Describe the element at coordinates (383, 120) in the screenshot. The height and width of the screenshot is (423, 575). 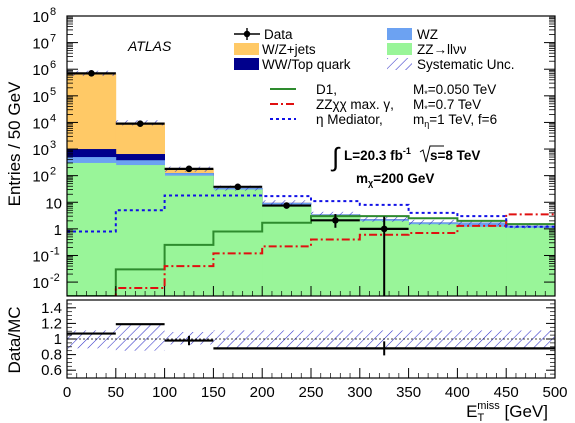
I see `legend-item-eta: η Mediator, mη=1 TeV, f=6` at that location.